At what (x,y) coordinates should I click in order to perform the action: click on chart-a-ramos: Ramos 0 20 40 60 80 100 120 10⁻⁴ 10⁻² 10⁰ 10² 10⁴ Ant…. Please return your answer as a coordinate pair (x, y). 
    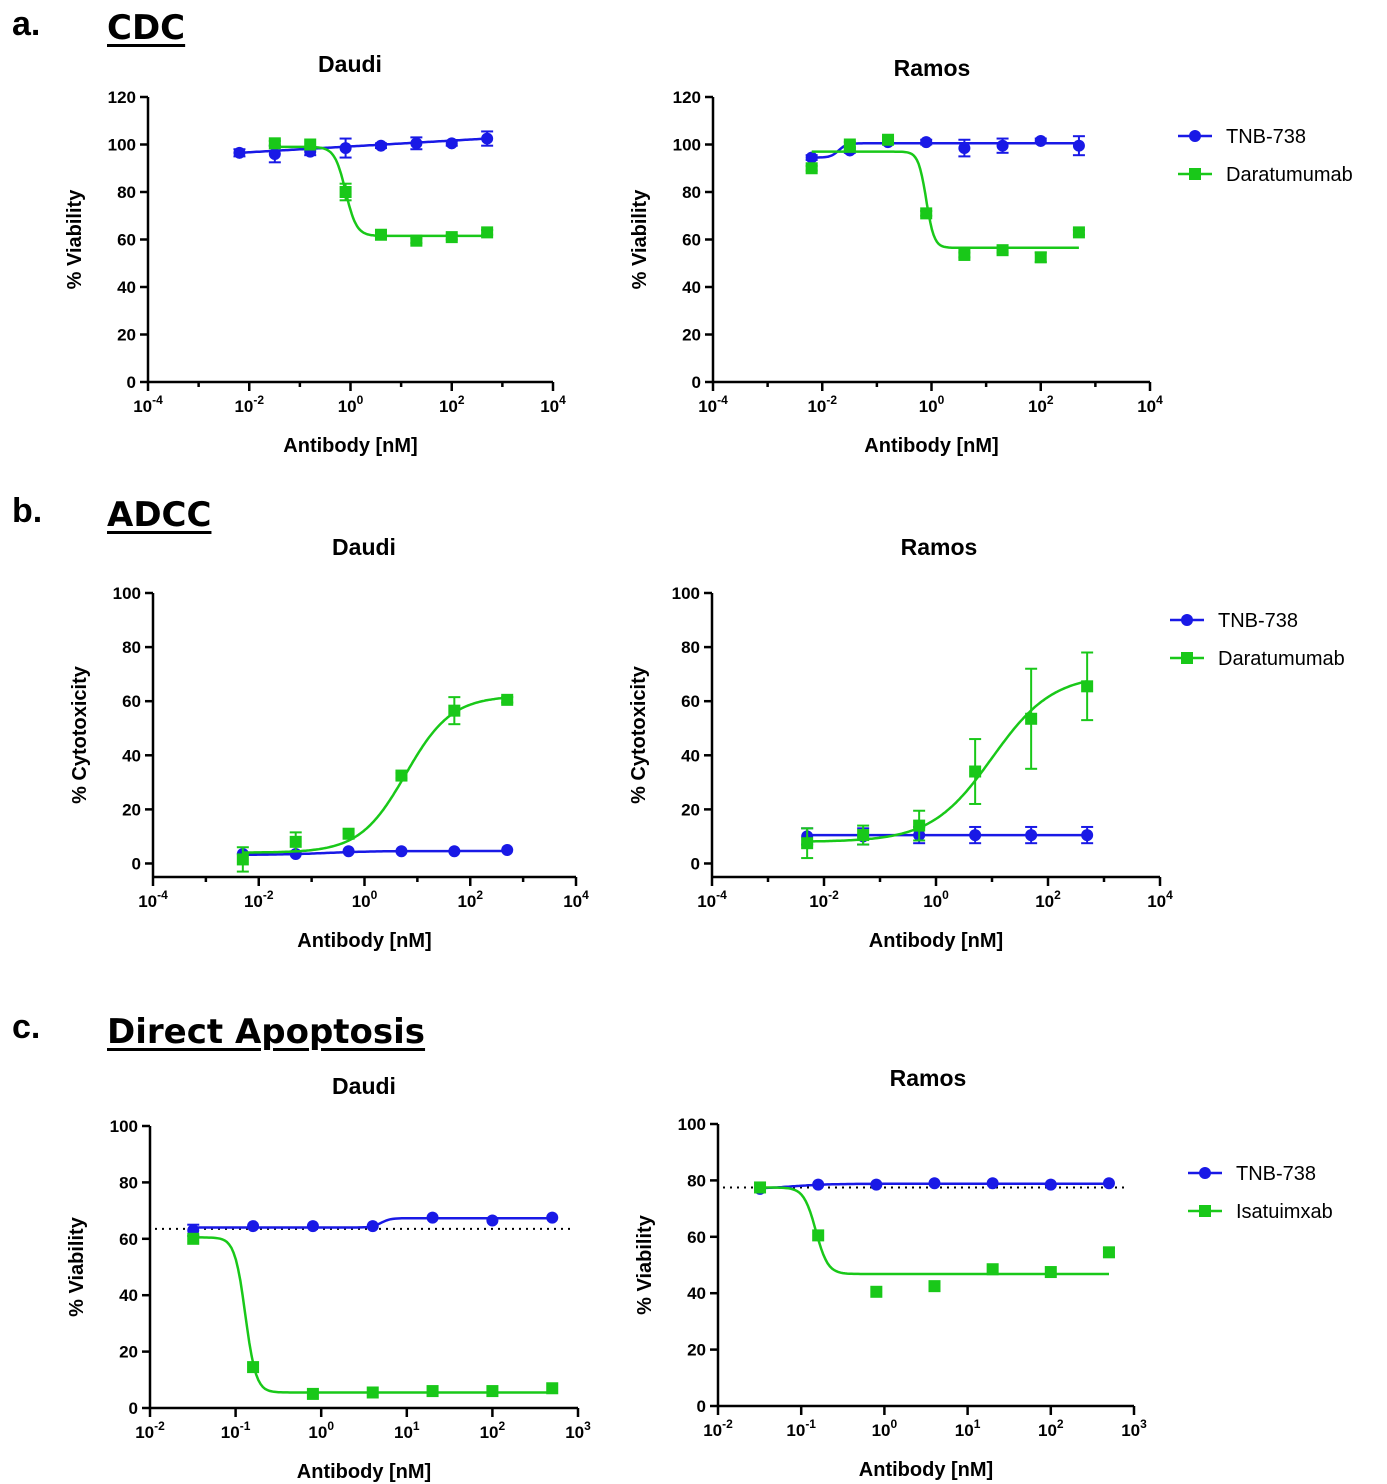
    Looking at the image, I should click on (991, 256).